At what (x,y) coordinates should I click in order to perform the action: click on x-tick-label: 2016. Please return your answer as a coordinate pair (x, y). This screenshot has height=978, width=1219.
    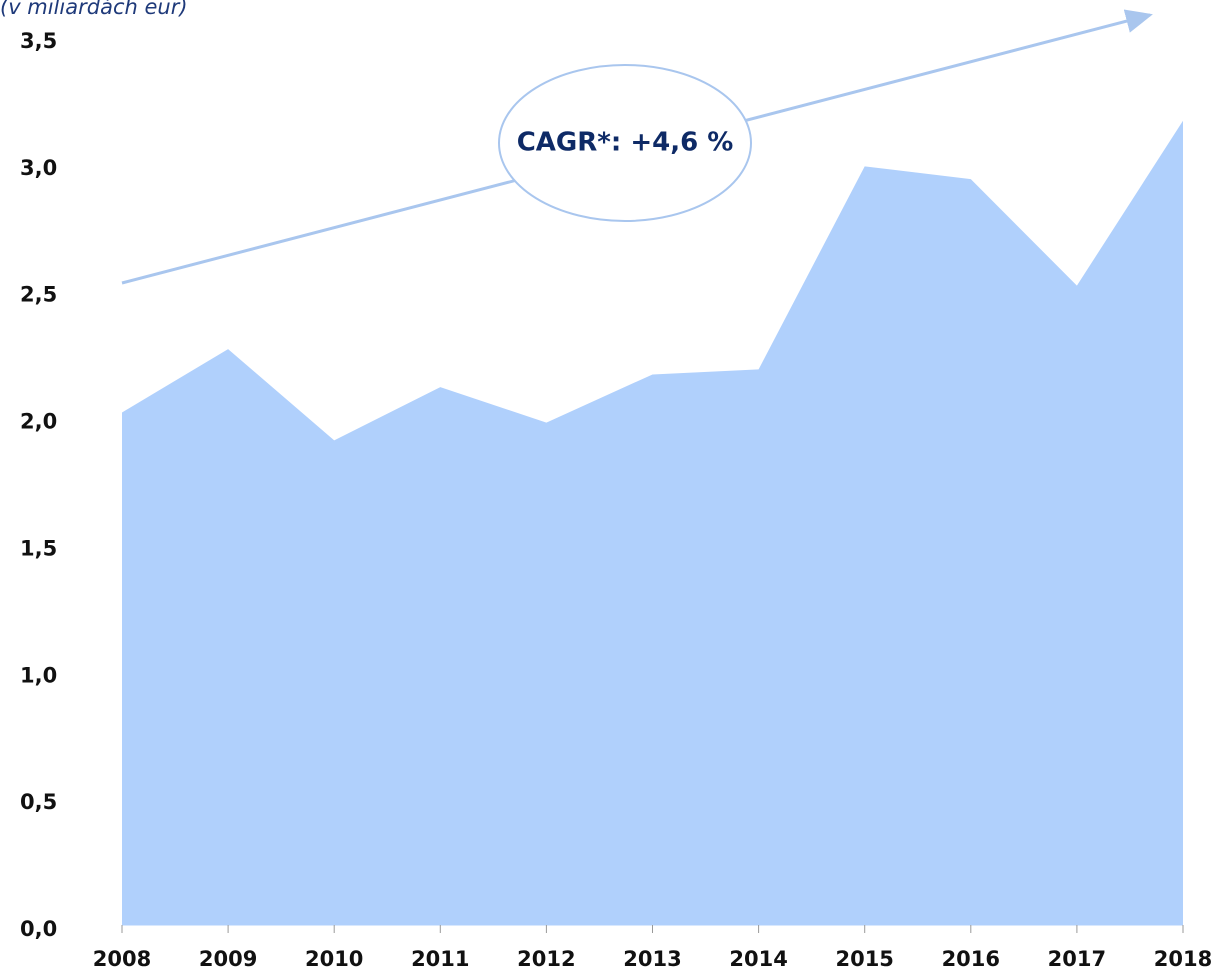
    Looking at the image, I should click on (971, 959).